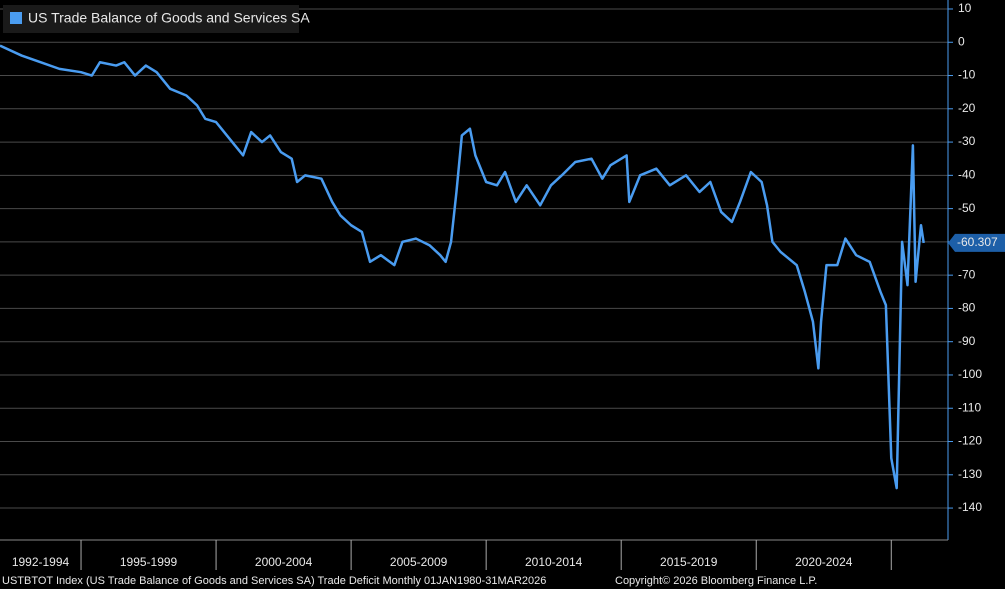 This screenshot has height=589, width=1005. I want to click on y-tick-label: 0, so click(961, 41).